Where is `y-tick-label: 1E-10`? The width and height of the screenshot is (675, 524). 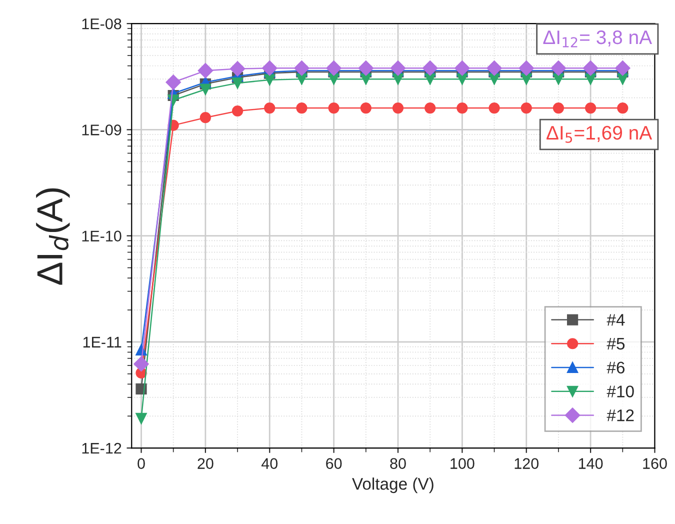 y-tick-label: 1E-10 is located at coordinates (102, 236).